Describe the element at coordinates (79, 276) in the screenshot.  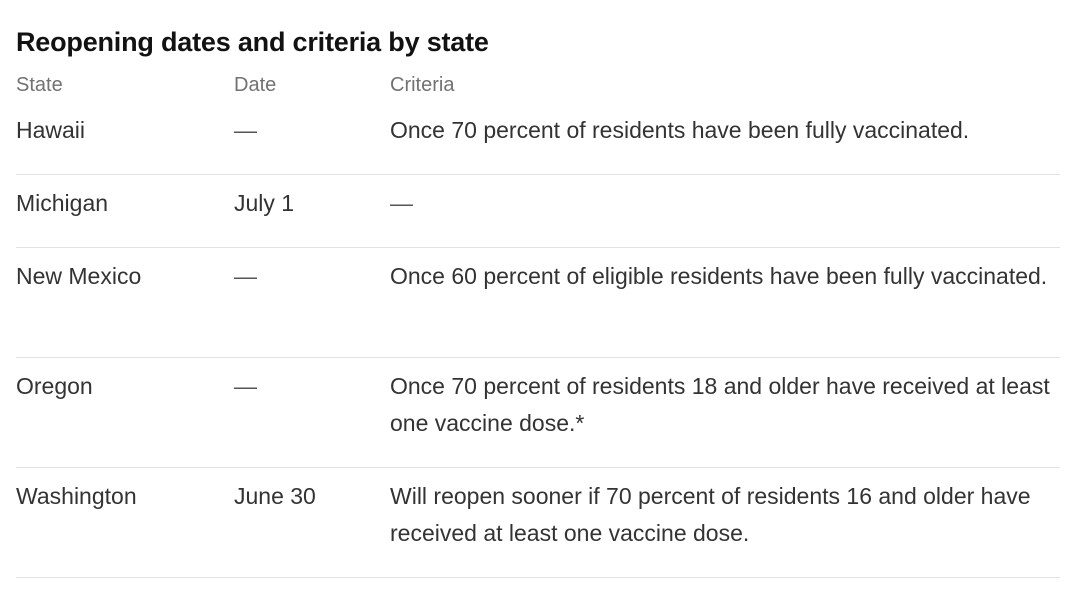
I see `state-cell: New Mexico` at that location.